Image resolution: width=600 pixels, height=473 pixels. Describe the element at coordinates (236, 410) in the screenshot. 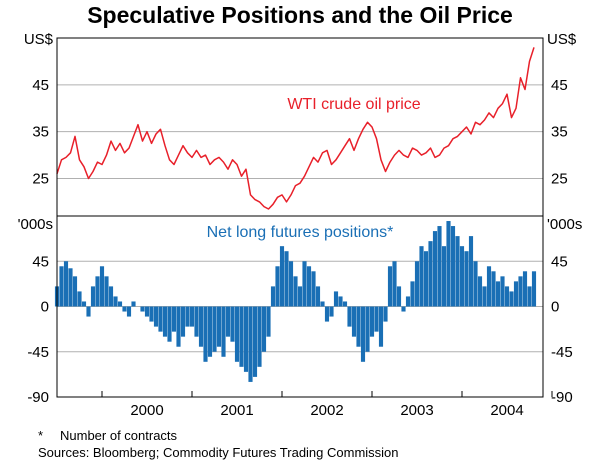

I see `x-tick-label: 2001` at that location.